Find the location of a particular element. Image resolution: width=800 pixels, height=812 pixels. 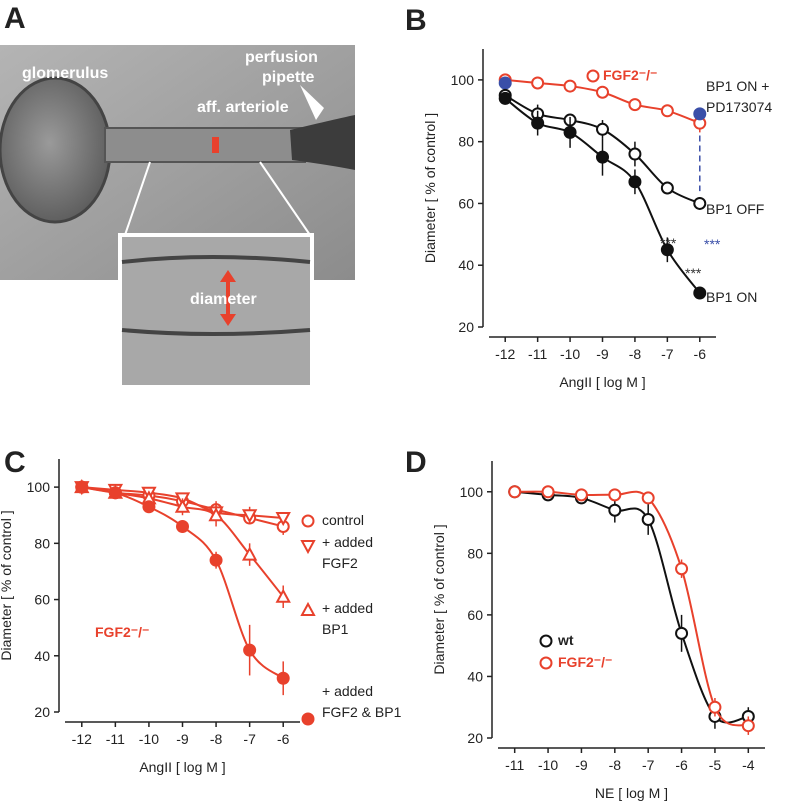

image-label: pipette is located at coordinates (288, 77).